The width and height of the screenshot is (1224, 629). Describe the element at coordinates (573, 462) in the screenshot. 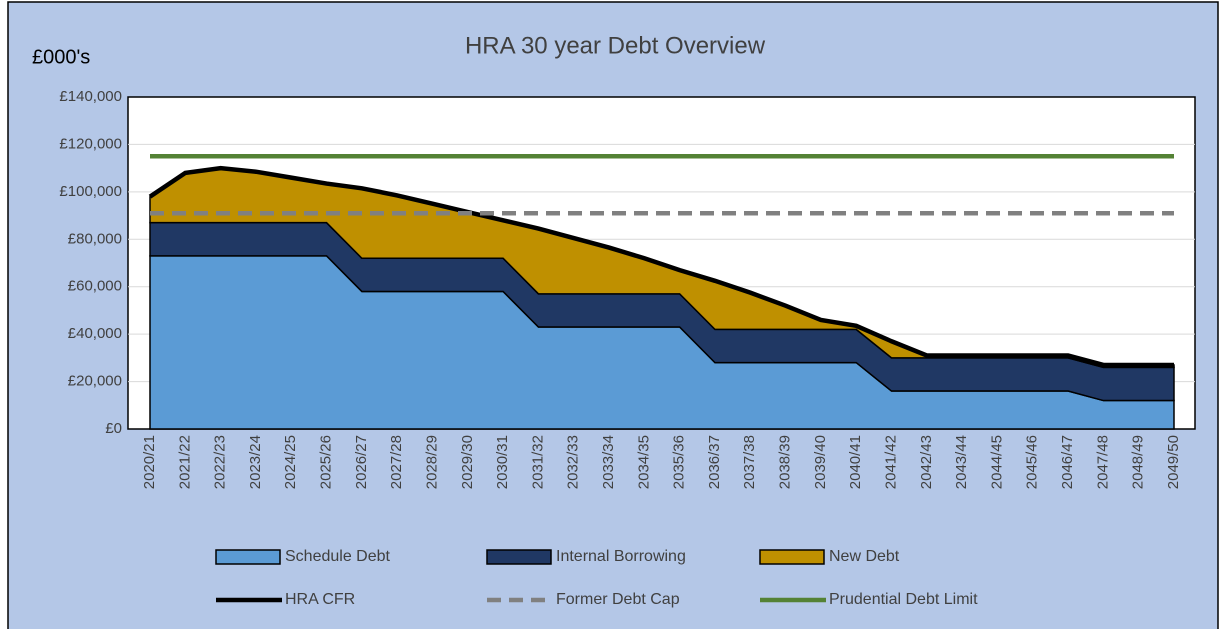

I see `x-tick-label: 2032/33` at that location.